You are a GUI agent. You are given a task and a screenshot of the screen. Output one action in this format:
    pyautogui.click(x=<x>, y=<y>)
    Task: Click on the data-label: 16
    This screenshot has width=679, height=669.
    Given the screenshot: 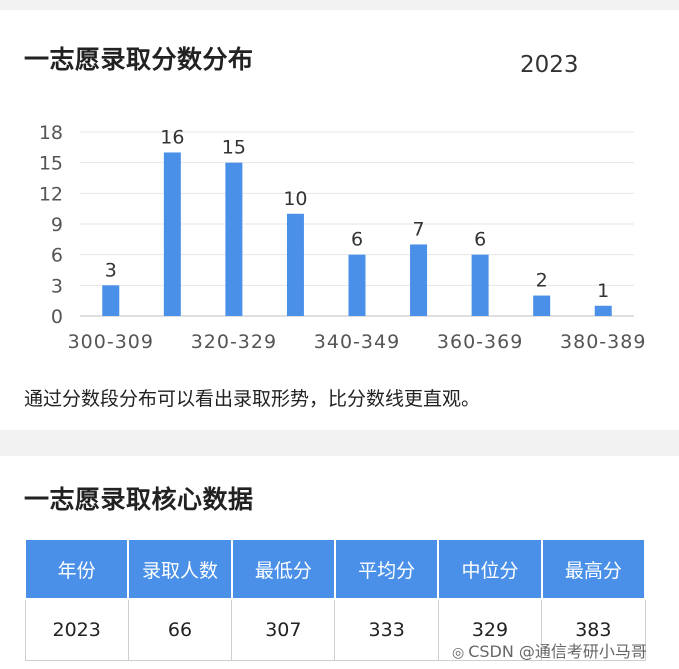 What is the action you would take?
    pyautogui.click(x=172, y=137)
    